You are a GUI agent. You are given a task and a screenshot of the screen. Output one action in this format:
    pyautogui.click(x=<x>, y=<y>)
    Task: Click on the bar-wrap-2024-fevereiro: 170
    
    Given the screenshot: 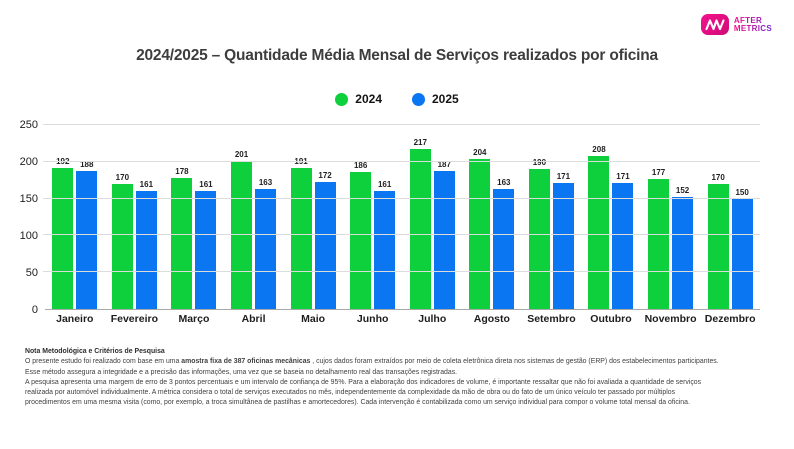 What is the action you would take?
    pyautogui.click(x=122, y=217)
    